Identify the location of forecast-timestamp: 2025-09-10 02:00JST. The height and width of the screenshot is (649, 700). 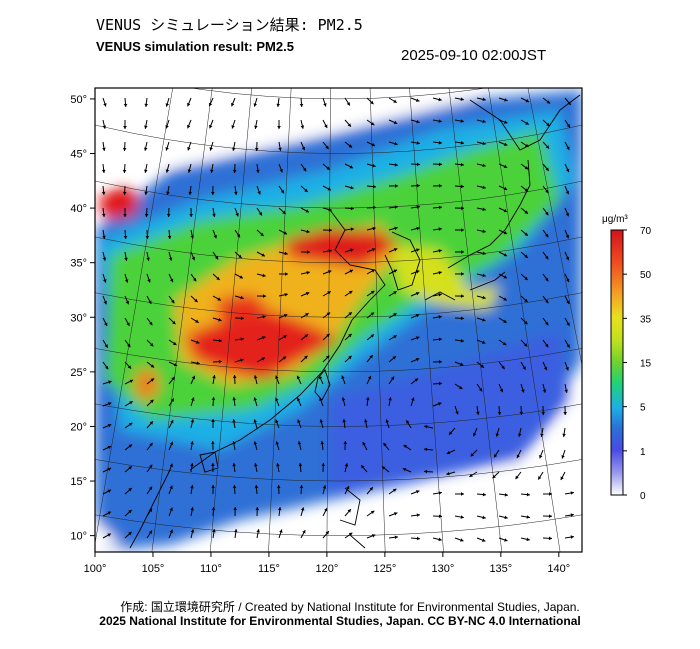
(474, 55).